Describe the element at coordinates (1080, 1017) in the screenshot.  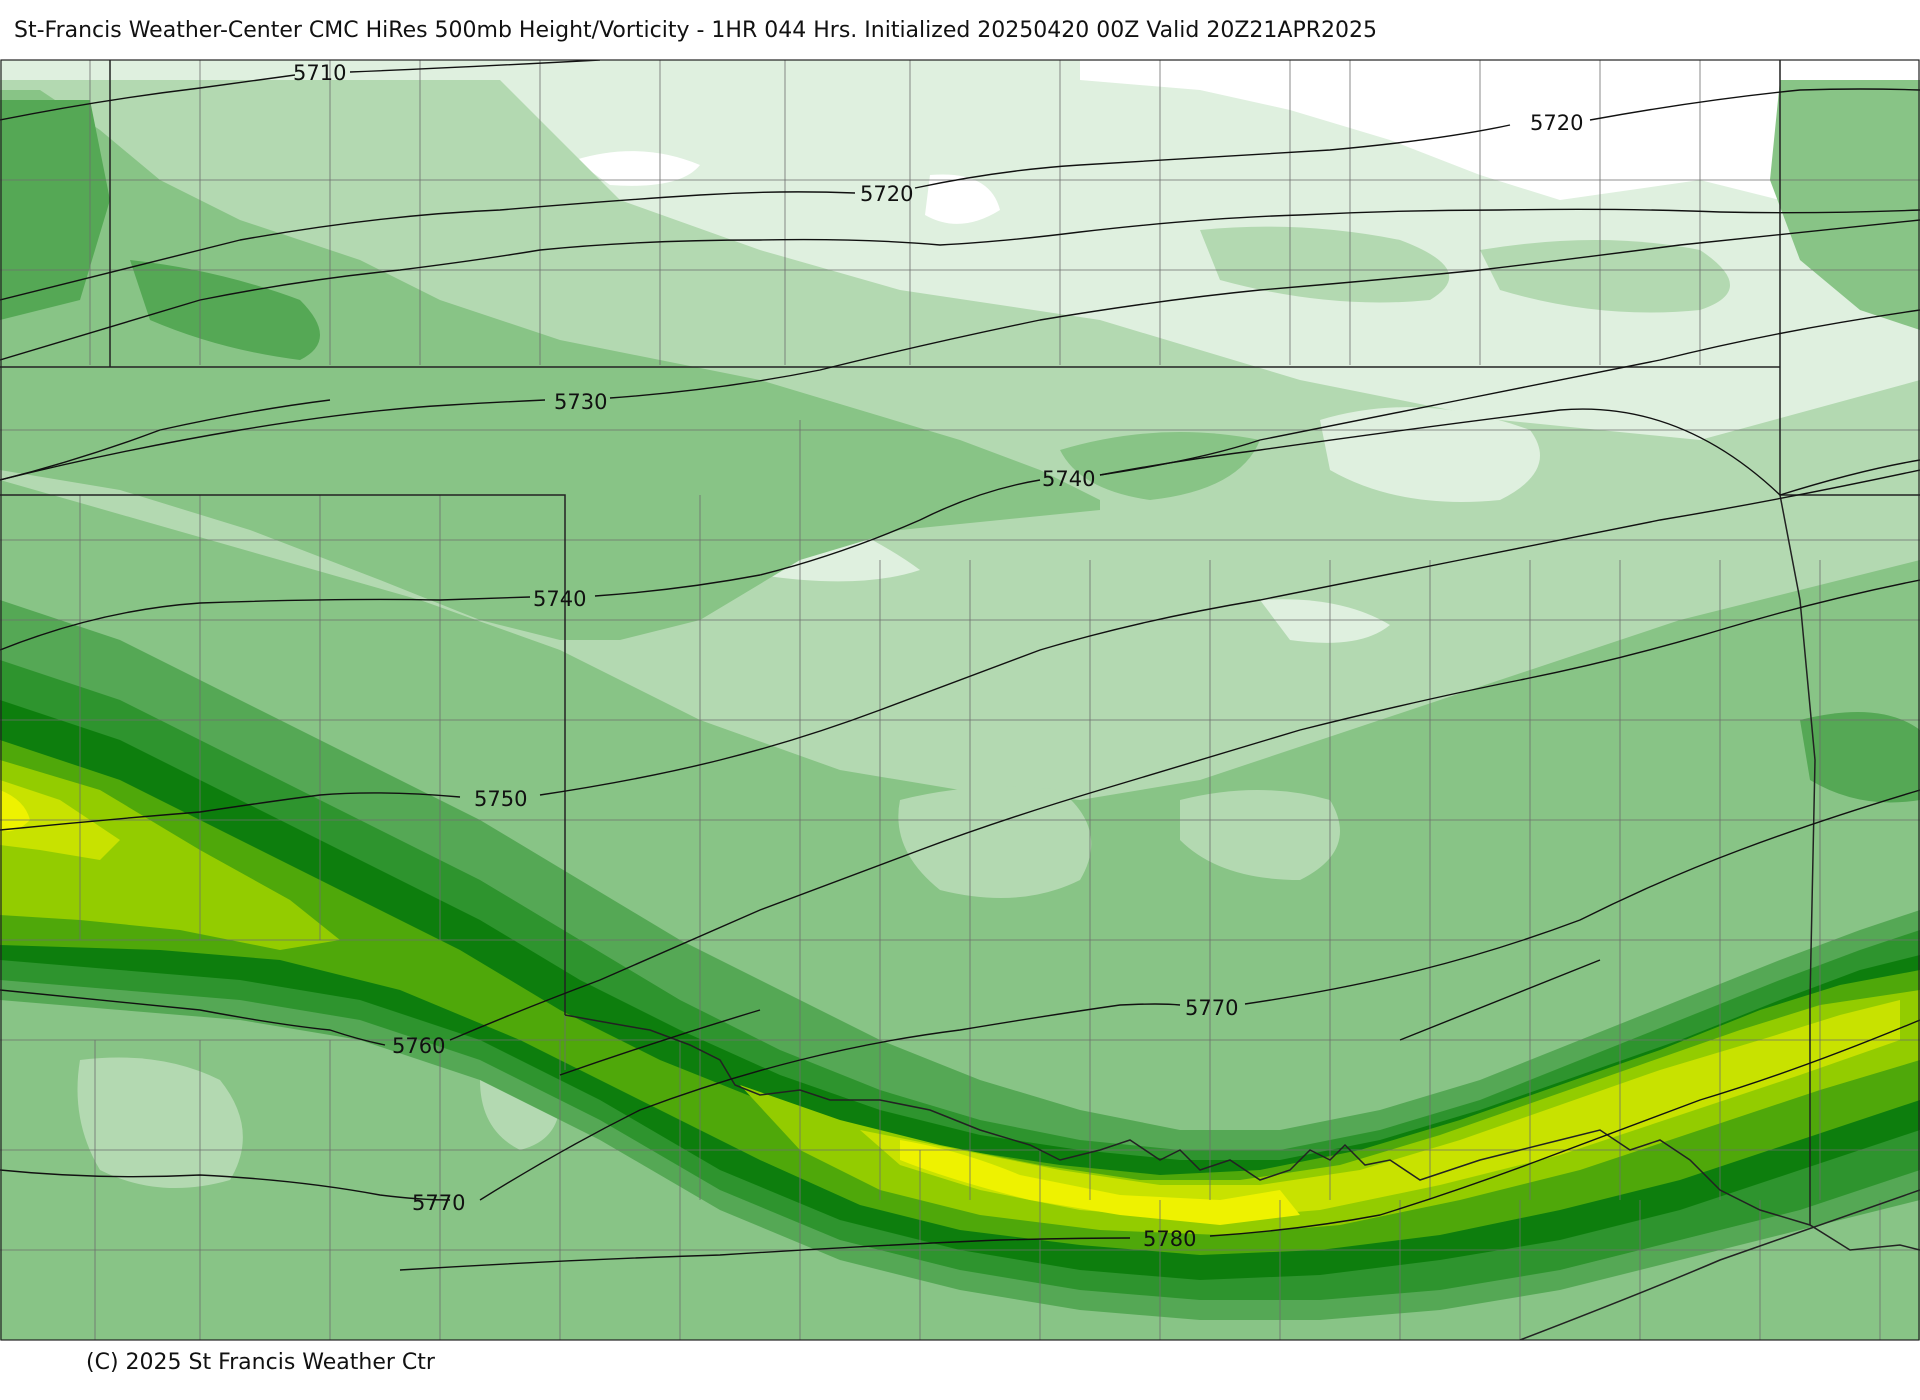
I see `contour-5770-line-b` at that location.